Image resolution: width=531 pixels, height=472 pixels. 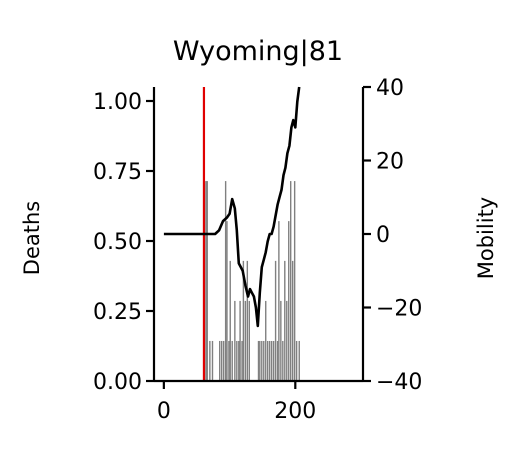 What do you see at coordinates (390, 162) in the screenshot?
I see `y-right-tick-label: 20` at bounding box center [390, 162].